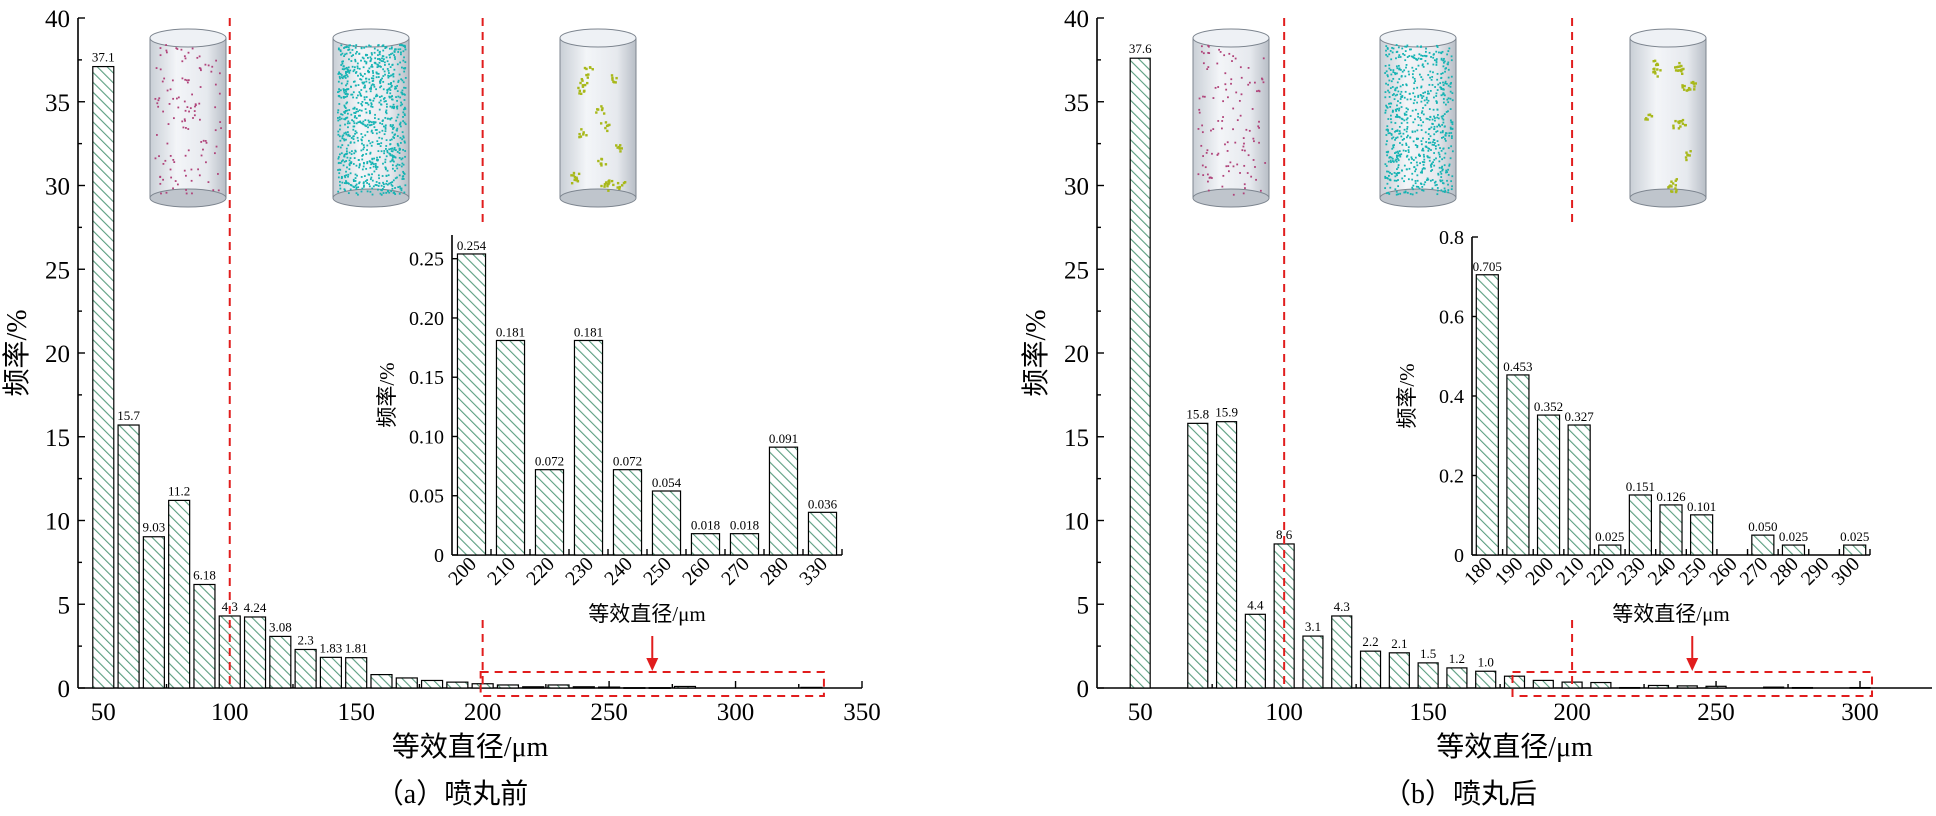 The image size is (1936, 816). Describe the element at coordinates (705, 525) in the screenshot. I see `inset-bar-value-label: 0.018` at that location.